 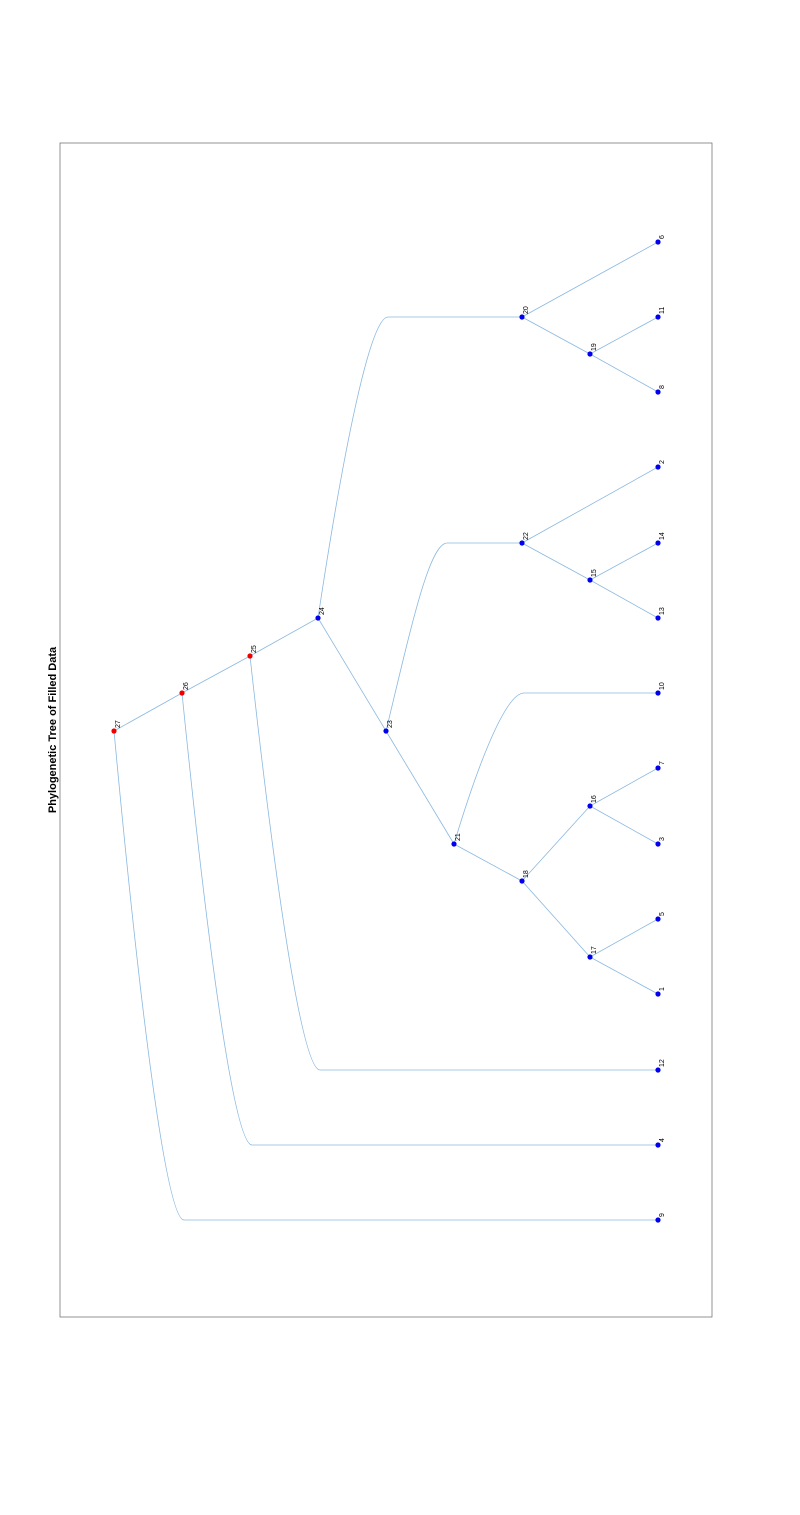 I want to click on node-label: 19, so click(x=594, y=347).